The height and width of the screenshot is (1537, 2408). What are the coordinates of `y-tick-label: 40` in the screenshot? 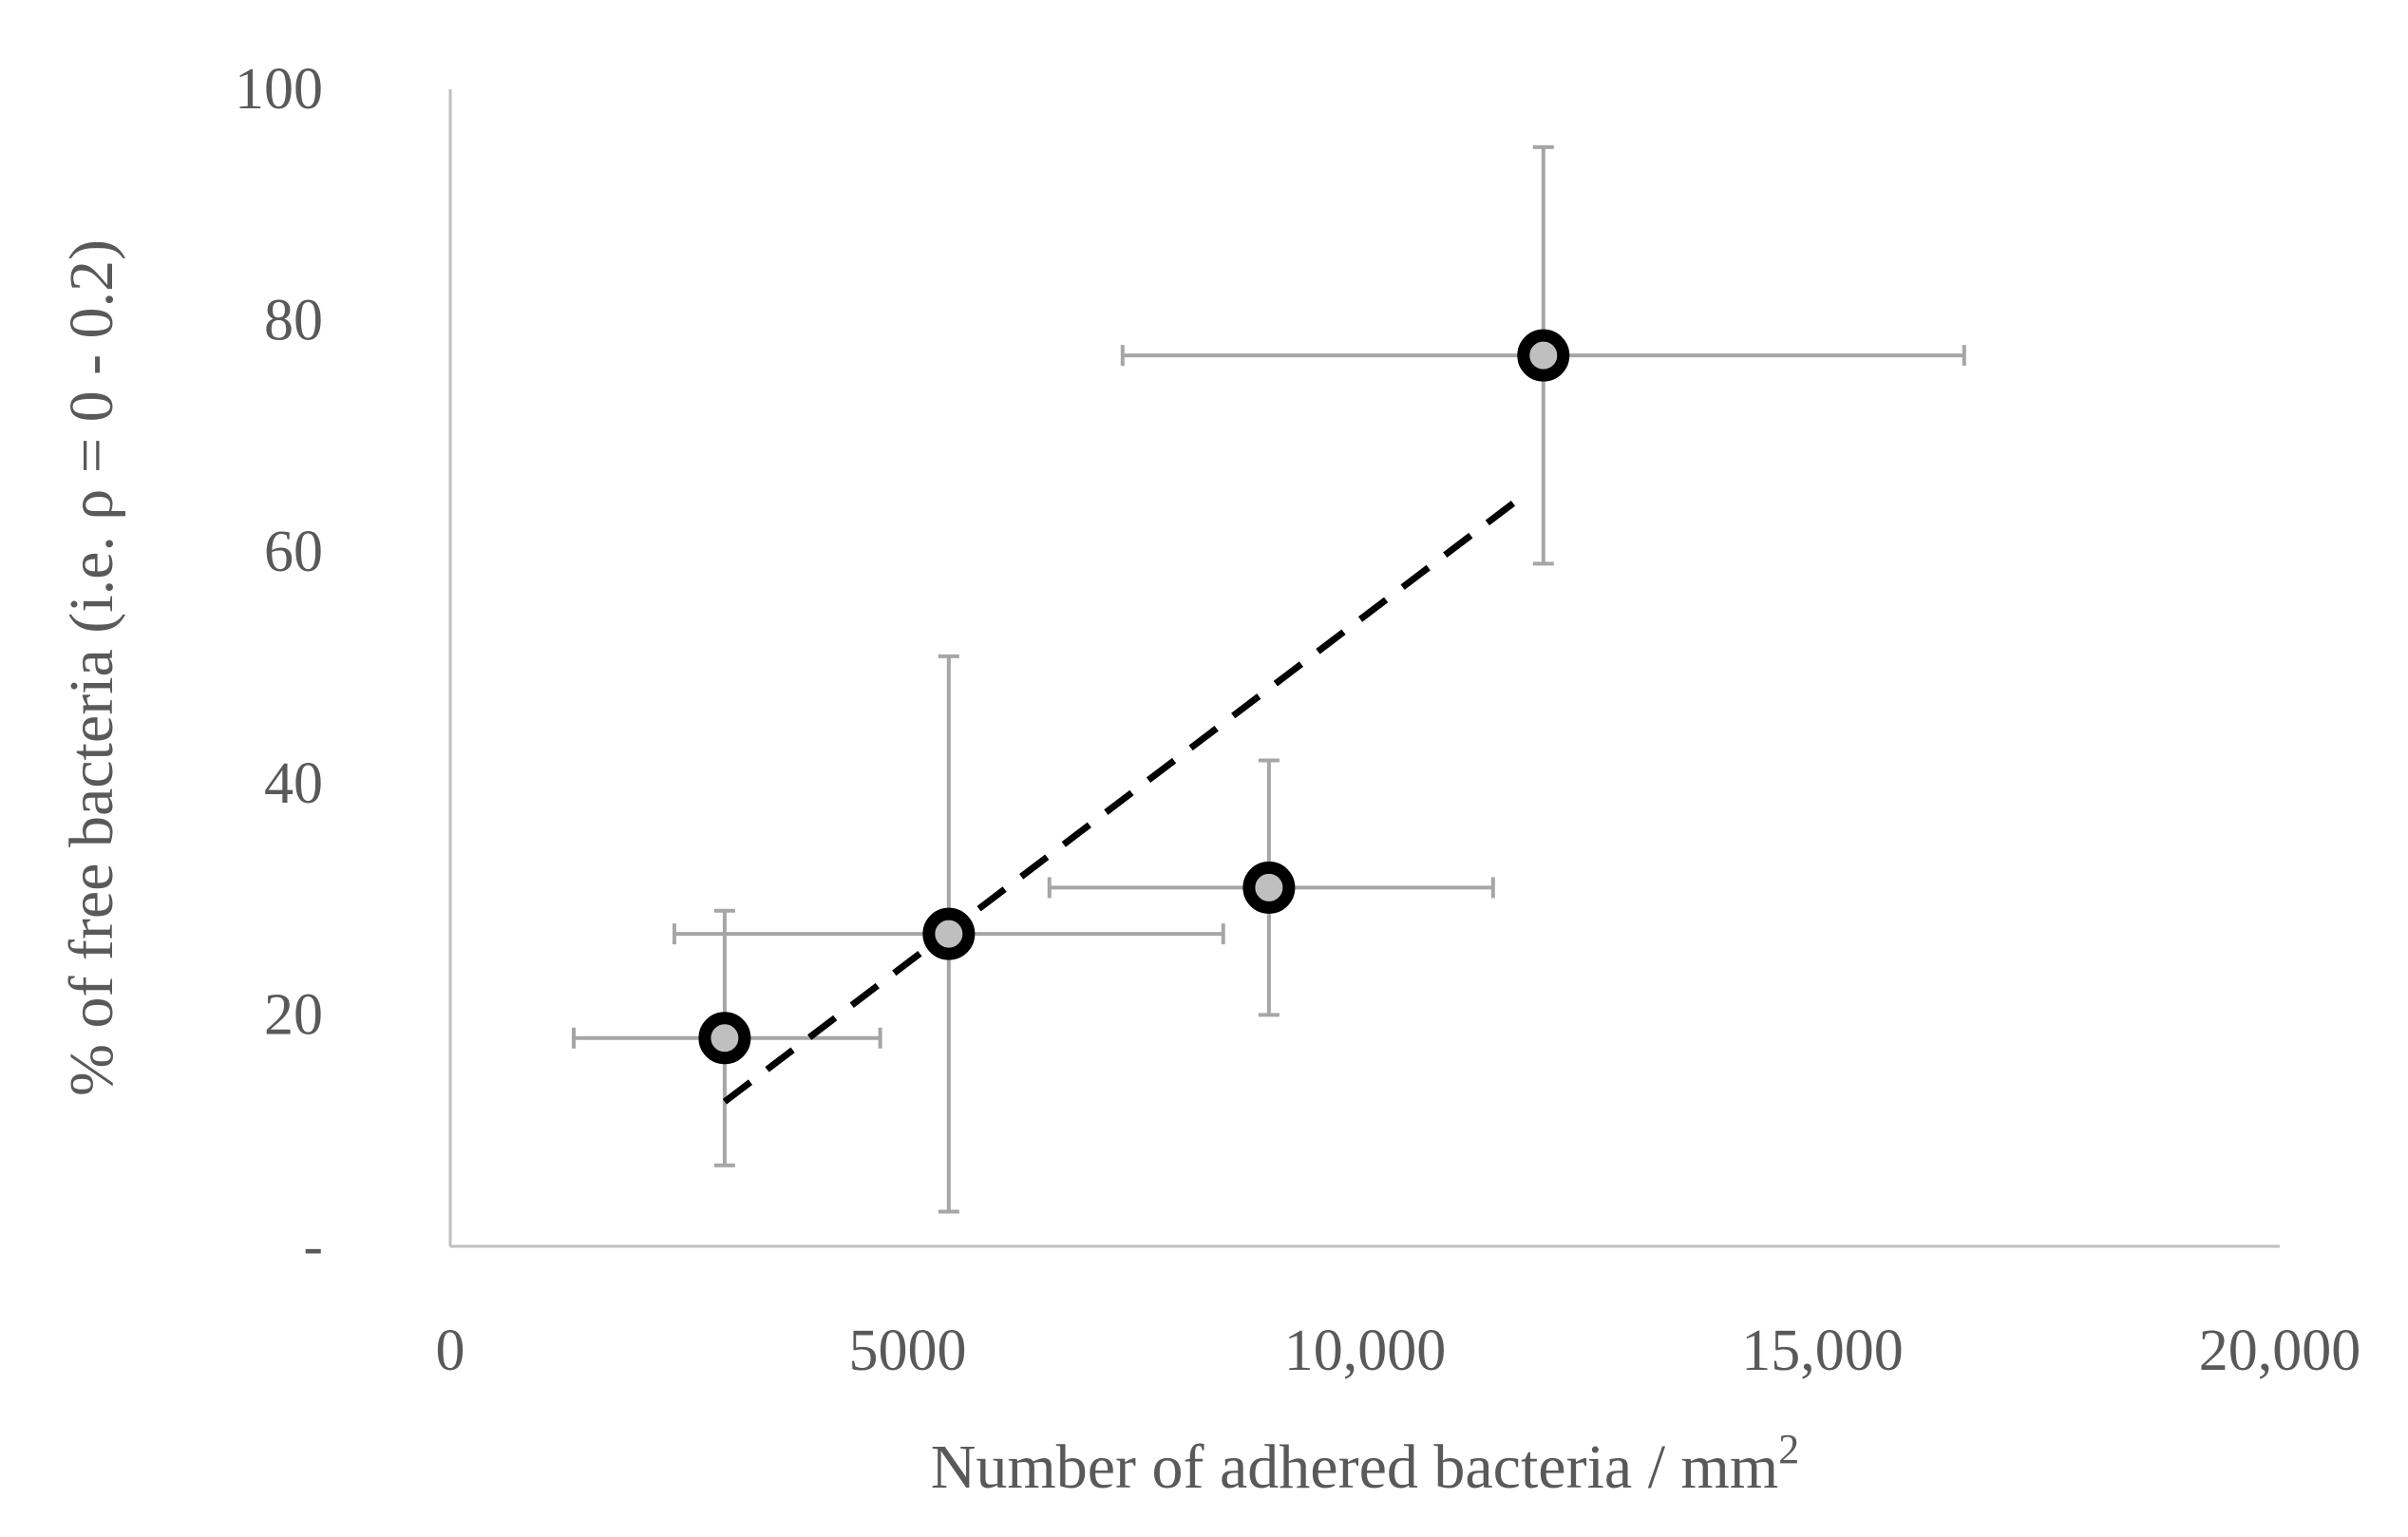 It's located at (293, 784).